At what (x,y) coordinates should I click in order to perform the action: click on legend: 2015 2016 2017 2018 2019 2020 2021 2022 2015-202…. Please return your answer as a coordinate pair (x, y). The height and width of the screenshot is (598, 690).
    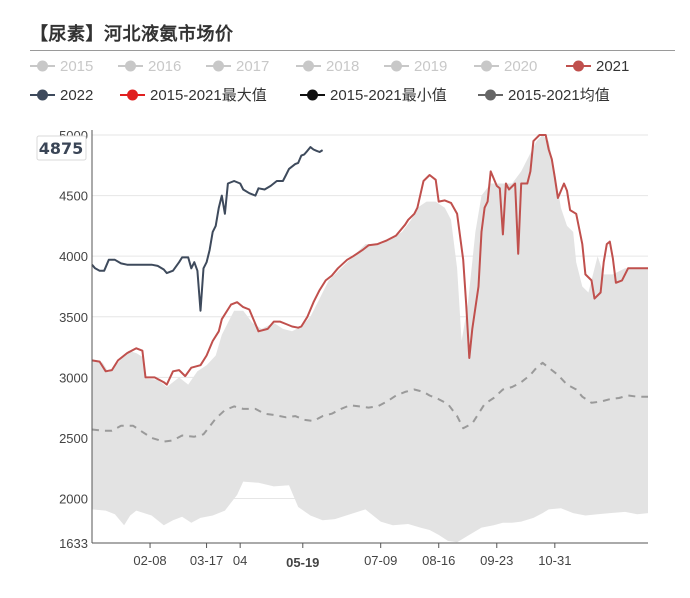
    Looking at the image, I should click on (329, 81).